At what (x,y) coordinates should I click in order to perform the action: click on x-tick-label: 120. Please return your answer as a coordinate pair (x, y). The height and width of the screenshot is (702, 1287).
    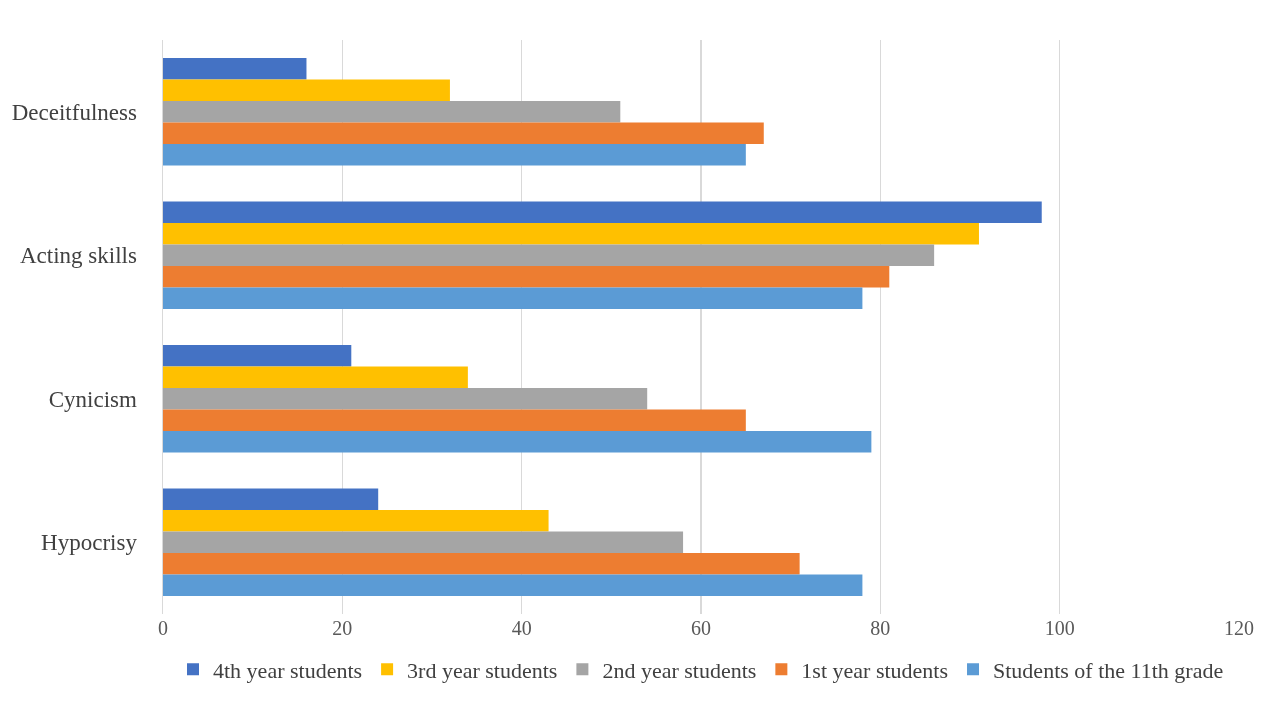
    Looking at the image, I should click on (1239, 628).